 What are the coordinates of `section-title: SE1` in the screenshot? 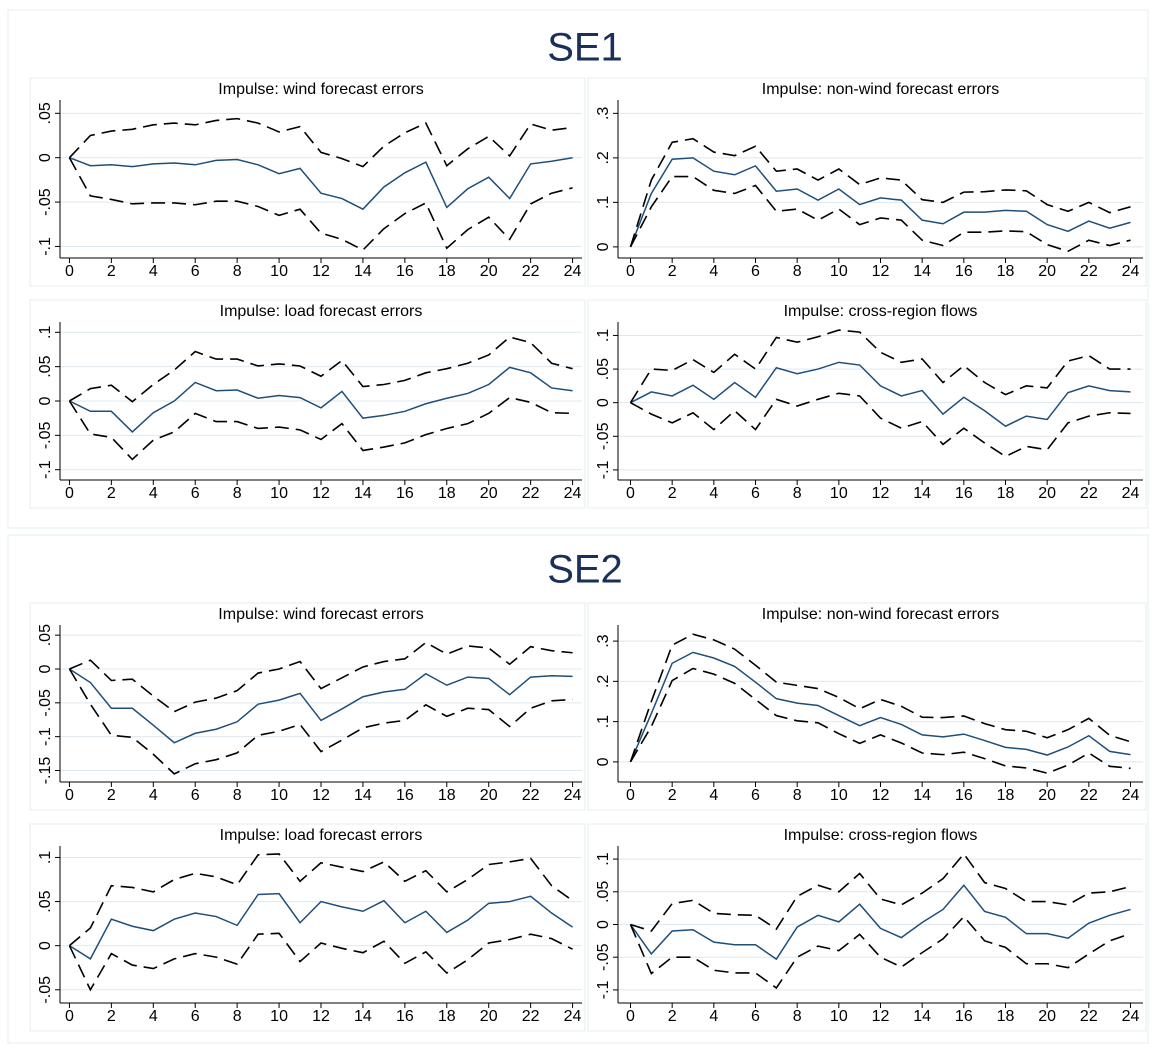 It's located at (585, 48).